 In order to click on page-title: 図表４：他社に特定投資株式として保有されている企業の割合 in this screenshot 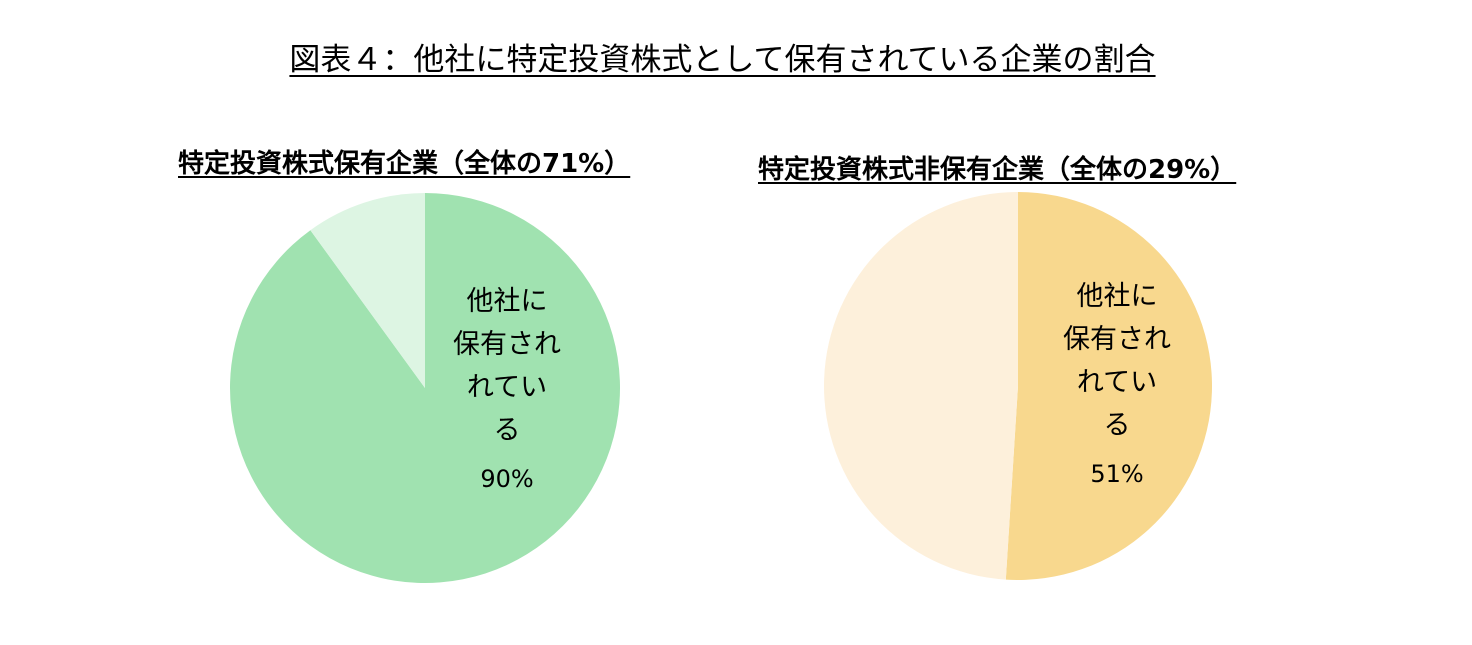, I will do `click(722, 60)`.